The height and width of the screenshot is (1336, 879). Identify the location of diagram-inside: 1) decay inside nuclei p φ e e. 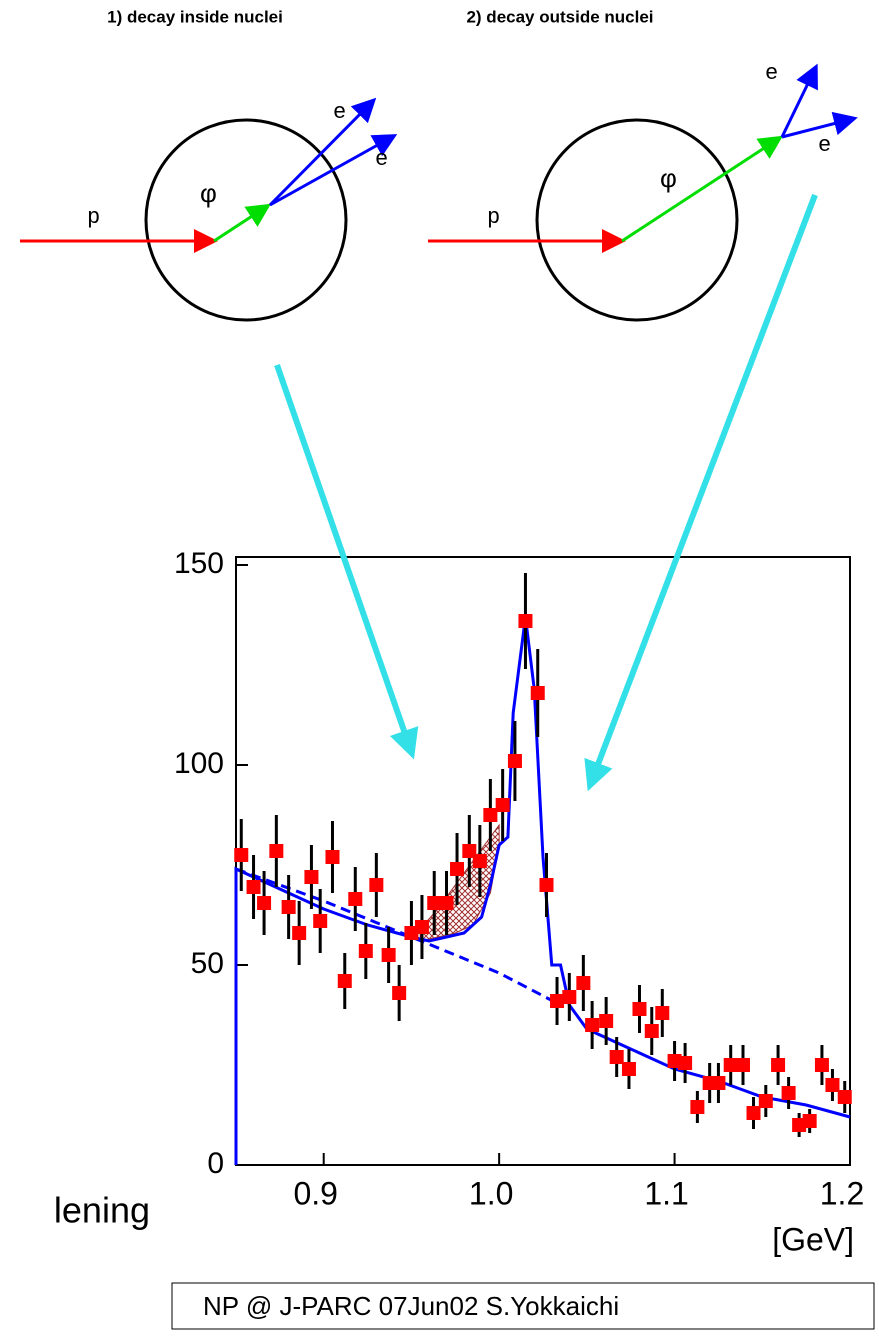
(209, 164).